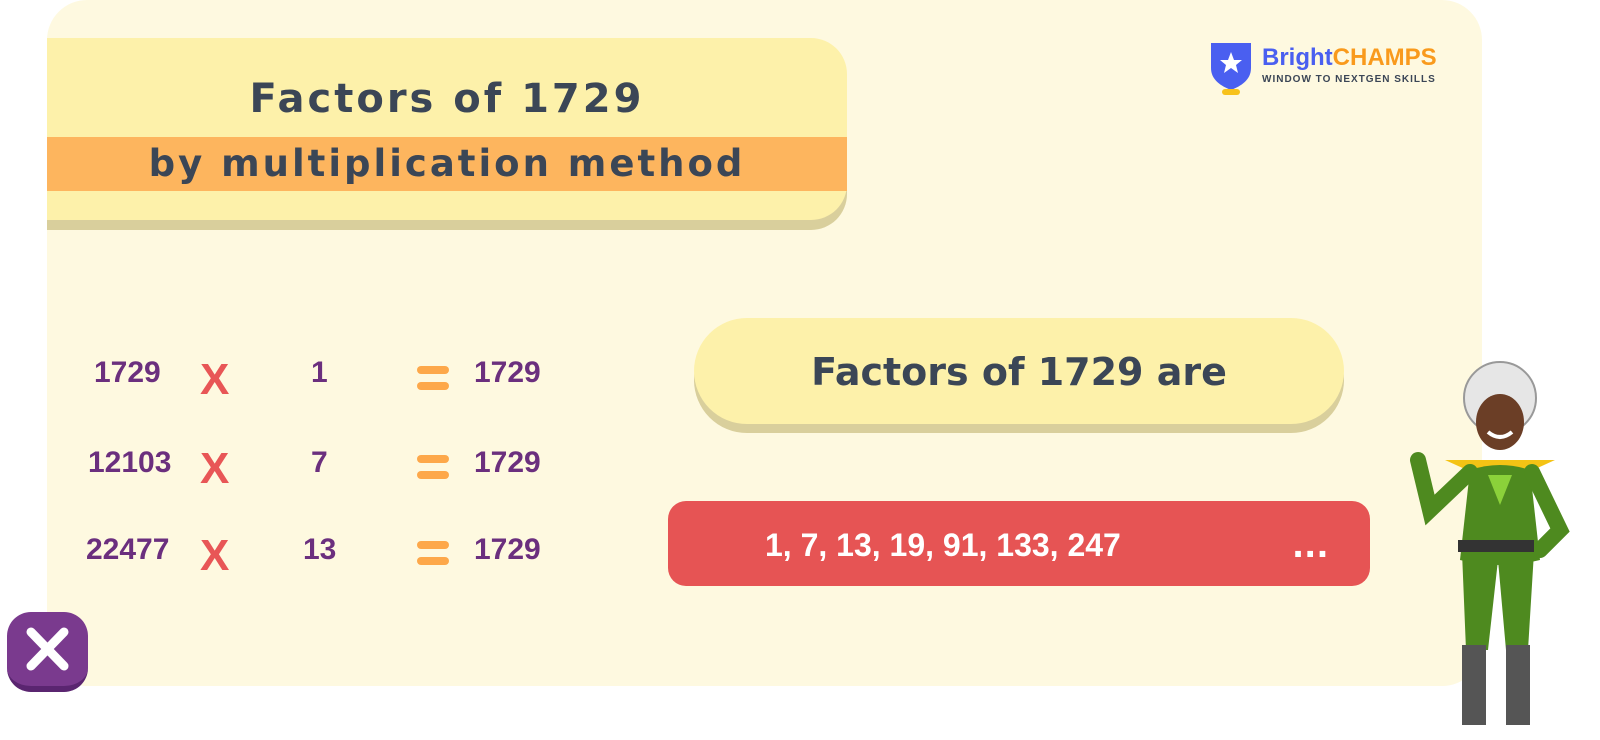 This screenshot has height=740, width=1600. Describe the element at coordinates (1231, 69) in the screenshot. I see `shield-star-icon` at that location.